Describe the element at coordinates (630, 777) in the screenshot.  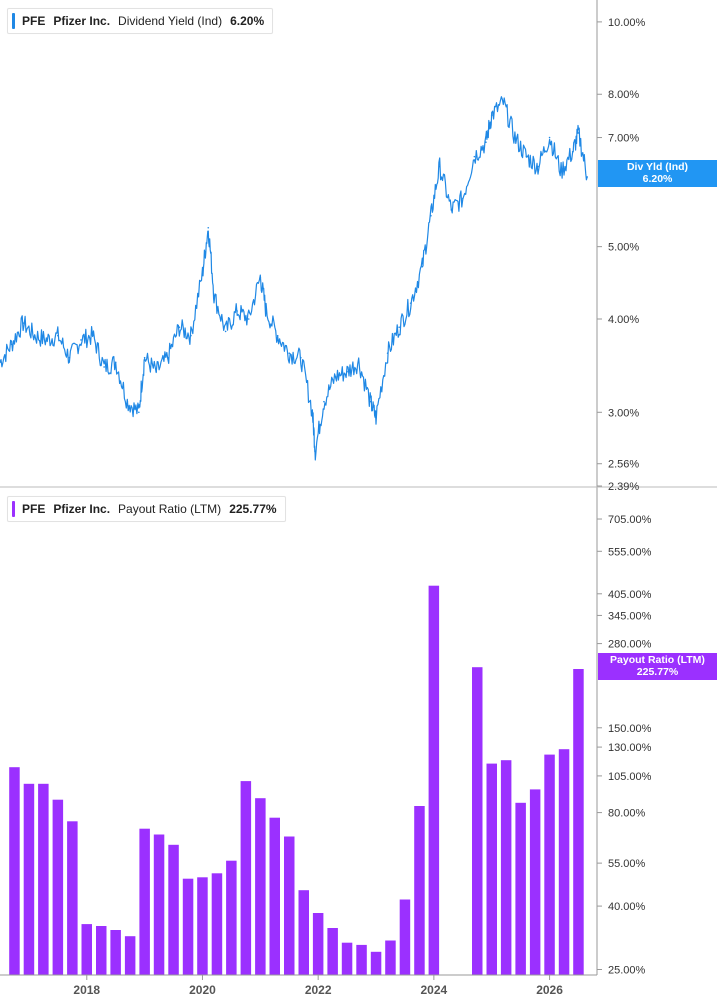
I see `y-tick-label: 105.00%` at that location.